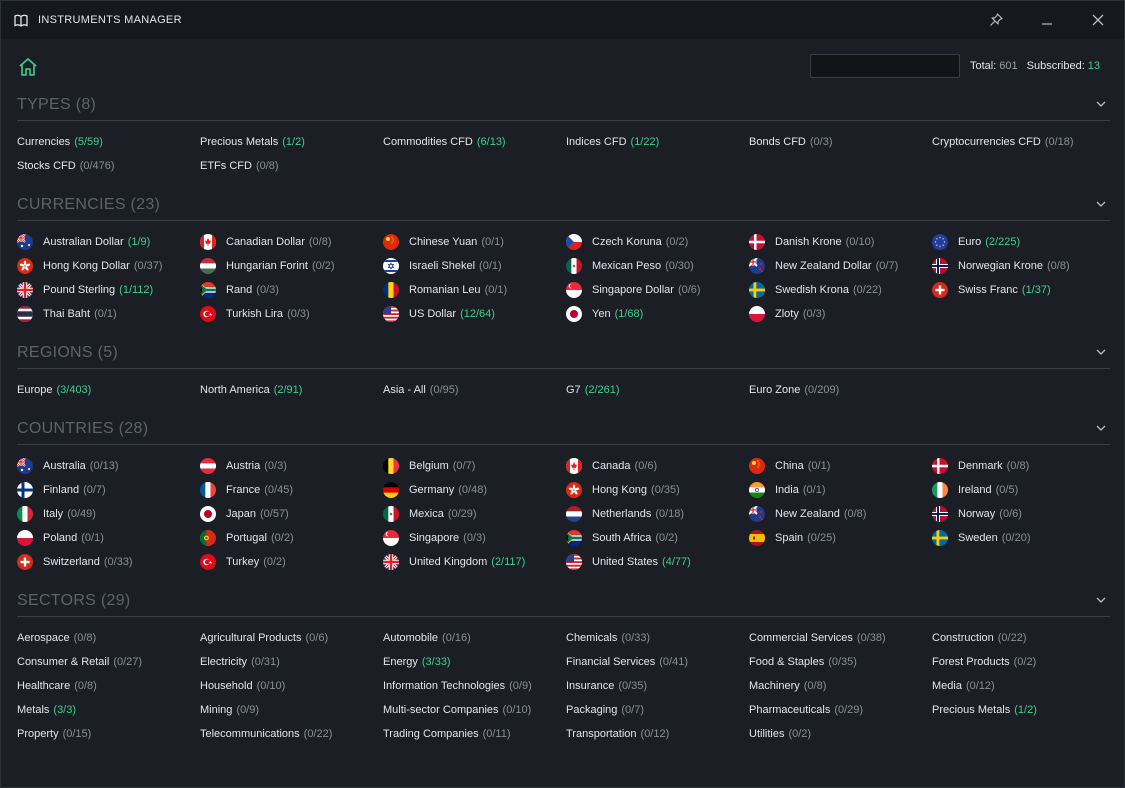 The width and height of the screenshot is (1125, 788). What do you see at coordinates (657, 538) in the screenshot?
I see `countries-item-south-africa: South Africa (0/2)` at bounding box center [657, 538].